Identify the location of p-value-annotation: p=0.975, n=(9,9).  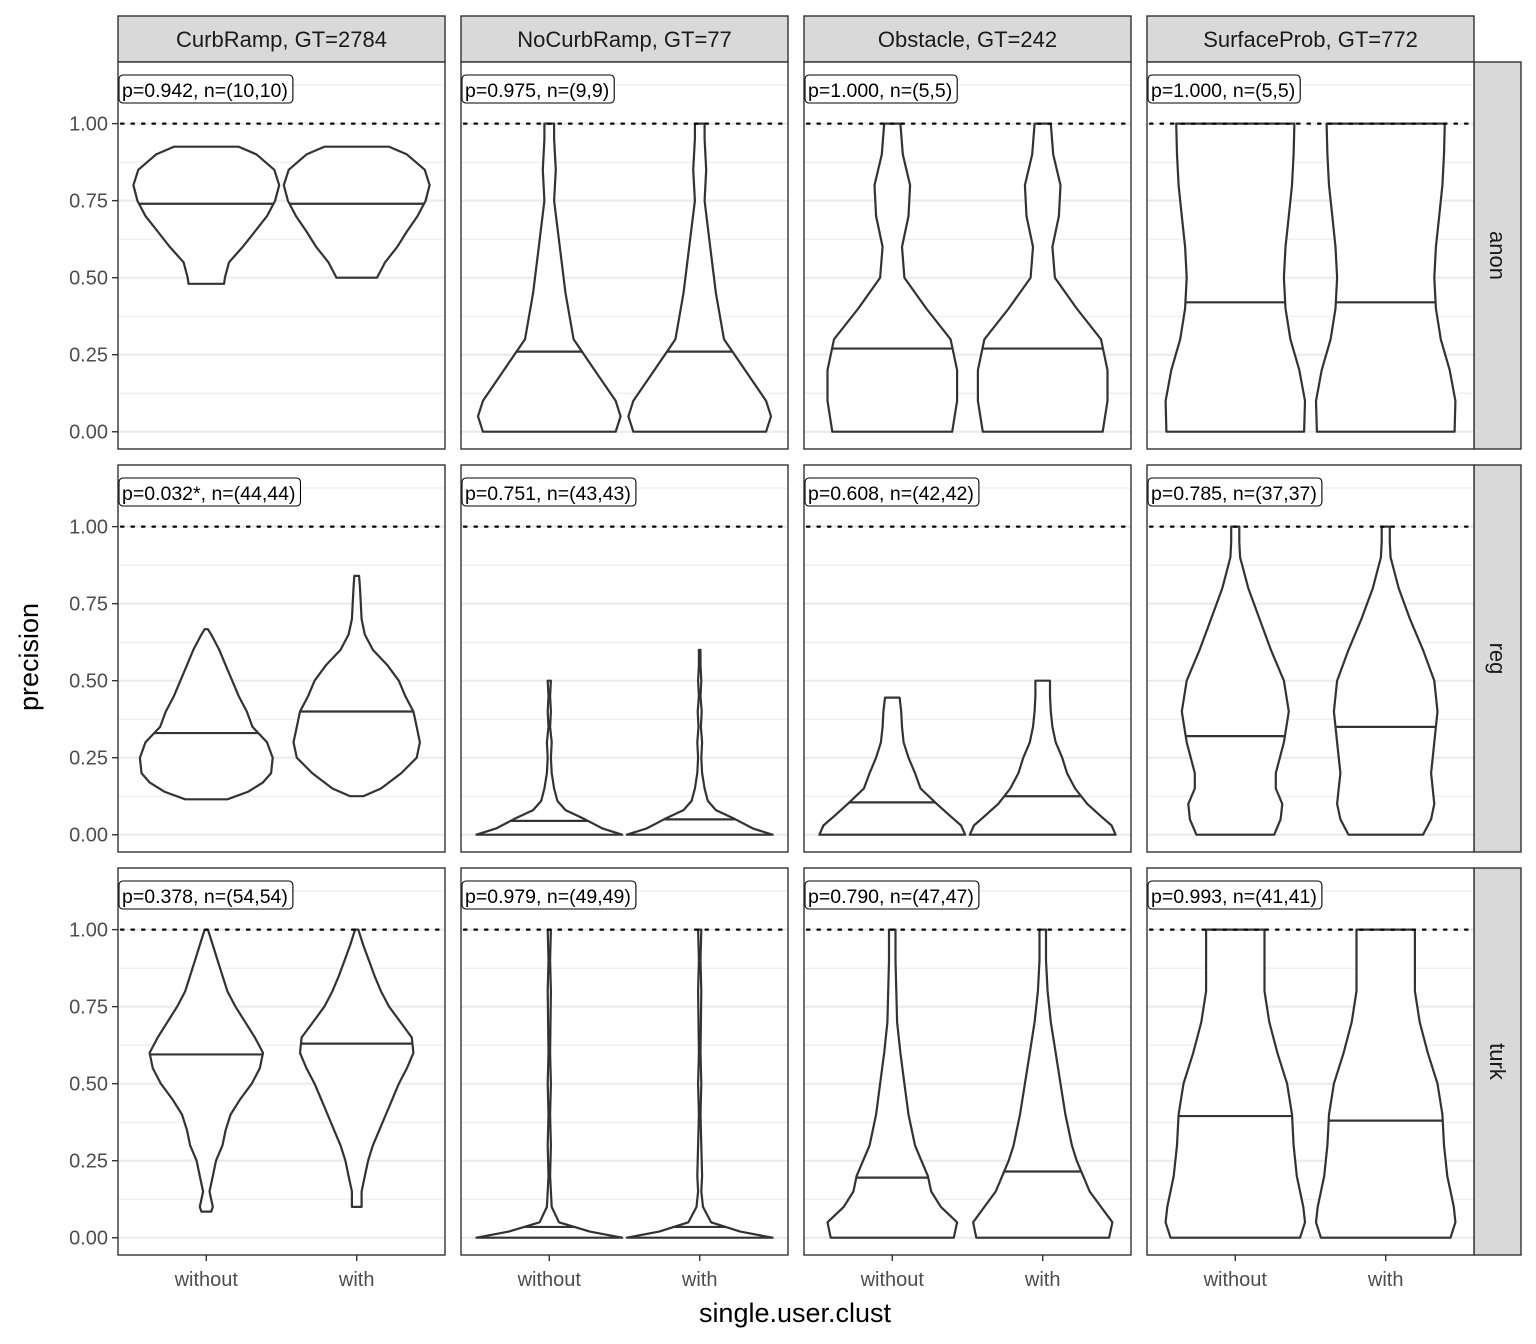
(538, 89).